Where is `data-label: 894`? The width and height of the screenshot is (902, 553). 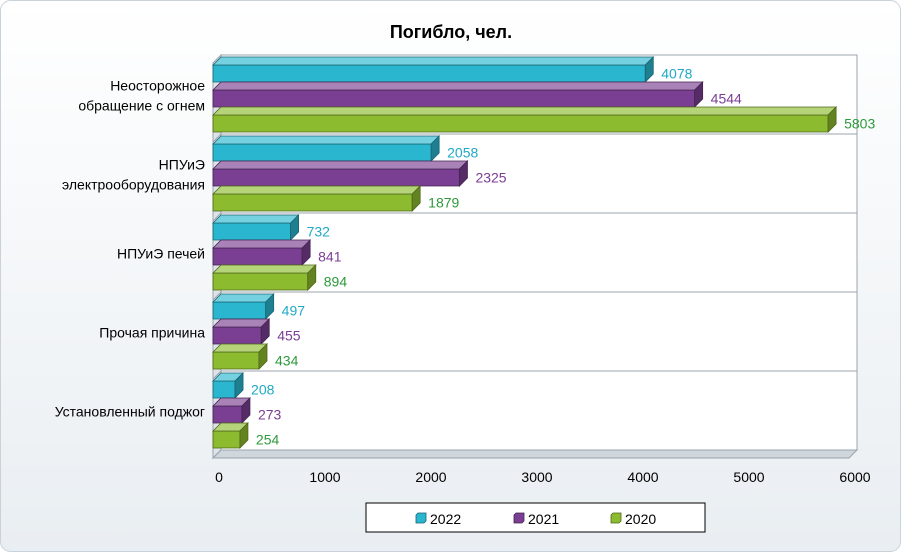
data-label: 894 is located at coordinates (336, 282).